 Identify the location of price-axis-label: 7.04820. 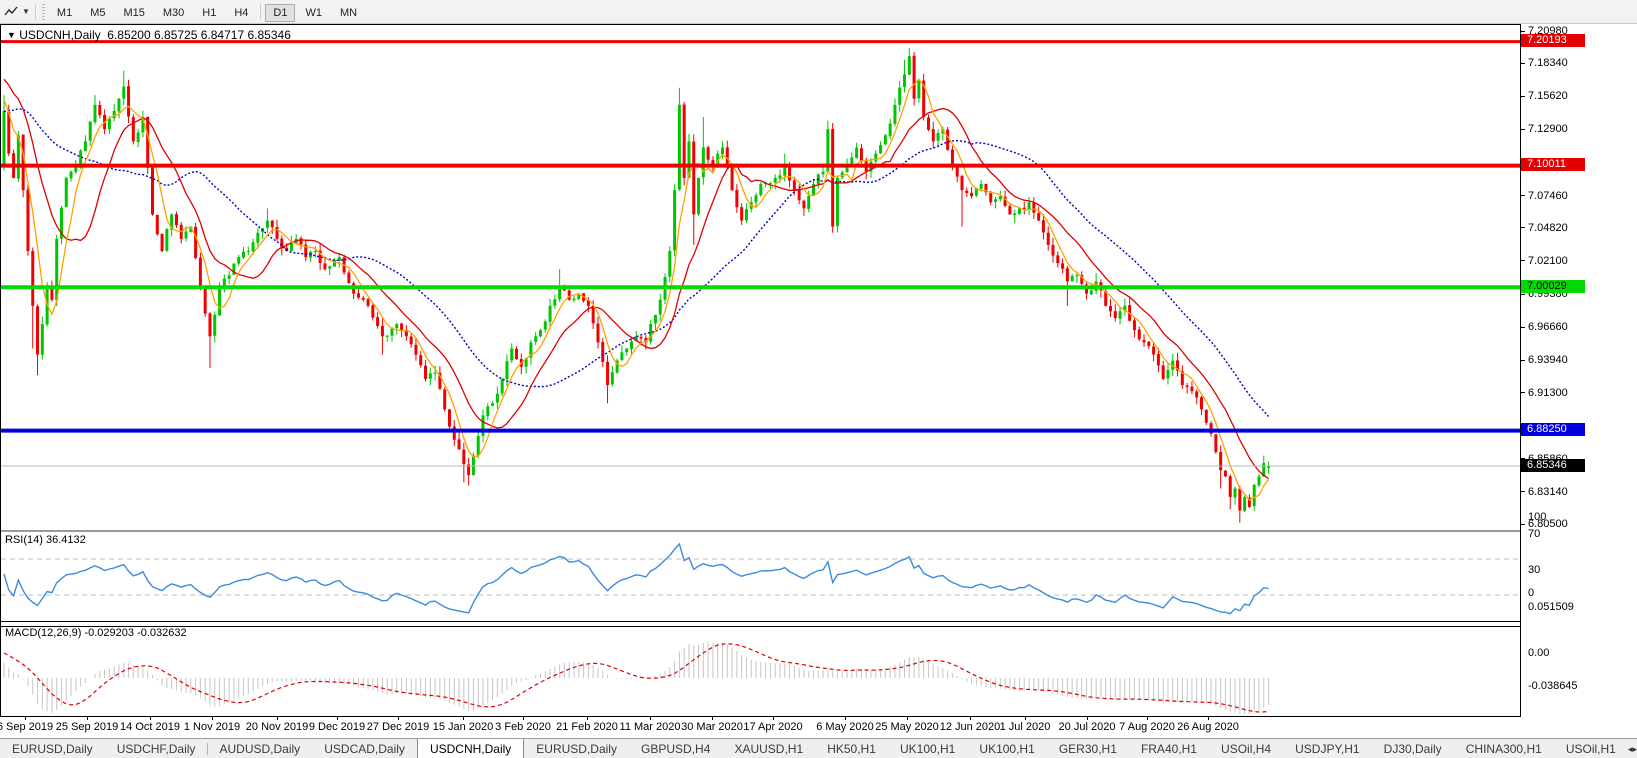
(1548, 227).